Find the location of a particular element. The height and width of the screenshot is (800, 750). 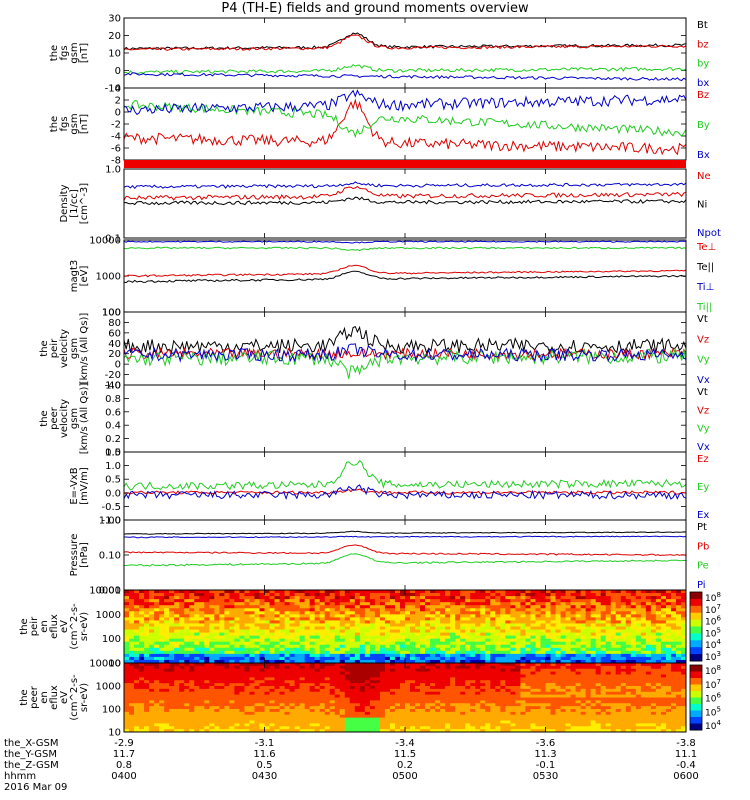

y-axis-label: the peer en eflux eV (cm^2-s-sr-eV) is located at coordinates (54, 697).